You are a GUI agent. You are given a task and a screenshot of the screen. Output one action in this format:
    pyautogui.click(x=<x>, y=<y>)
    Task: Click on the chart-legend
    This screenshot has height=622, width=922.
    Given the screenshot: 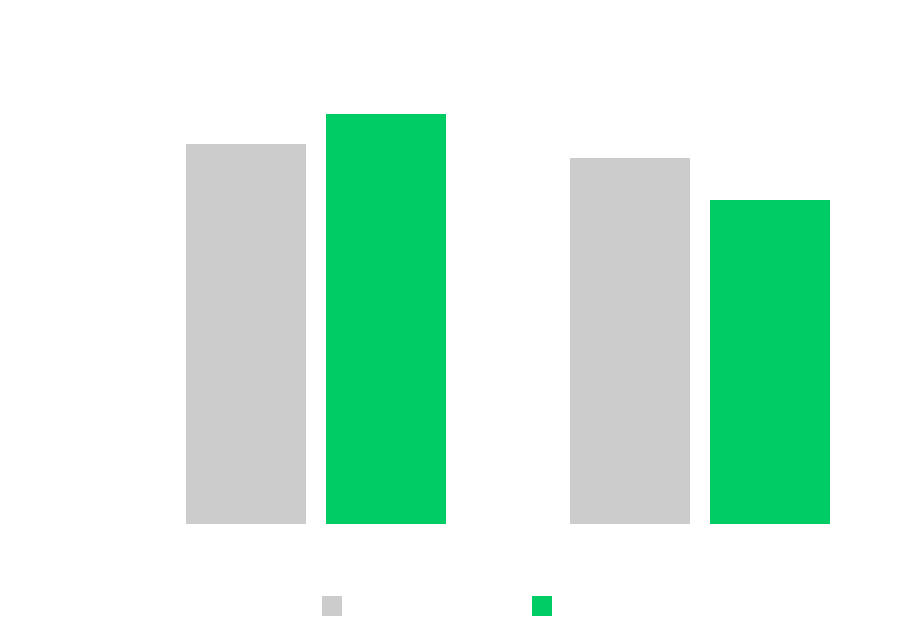 What is the action you would take?
    pyautogui.click(x=461, y=606)
    